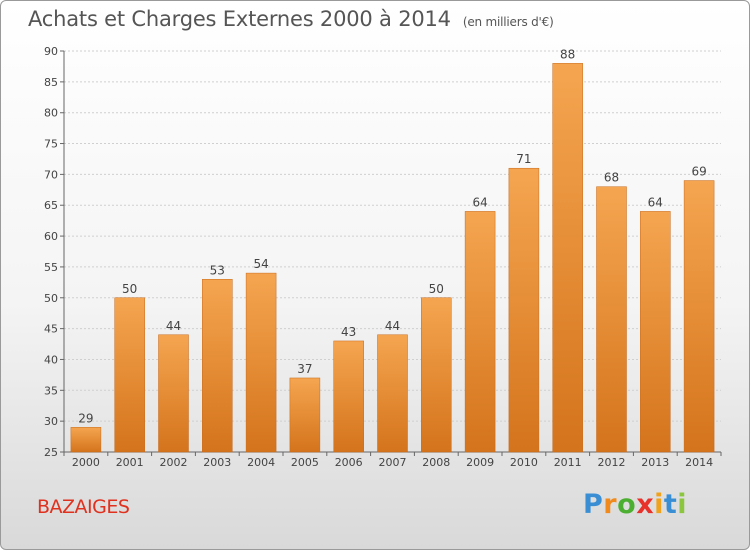 The height and width of the screenshot is (550, 750). Describe the element at coordinates (699, 462) in the screenshot. I see `x-tick-label: 2014` at that location.